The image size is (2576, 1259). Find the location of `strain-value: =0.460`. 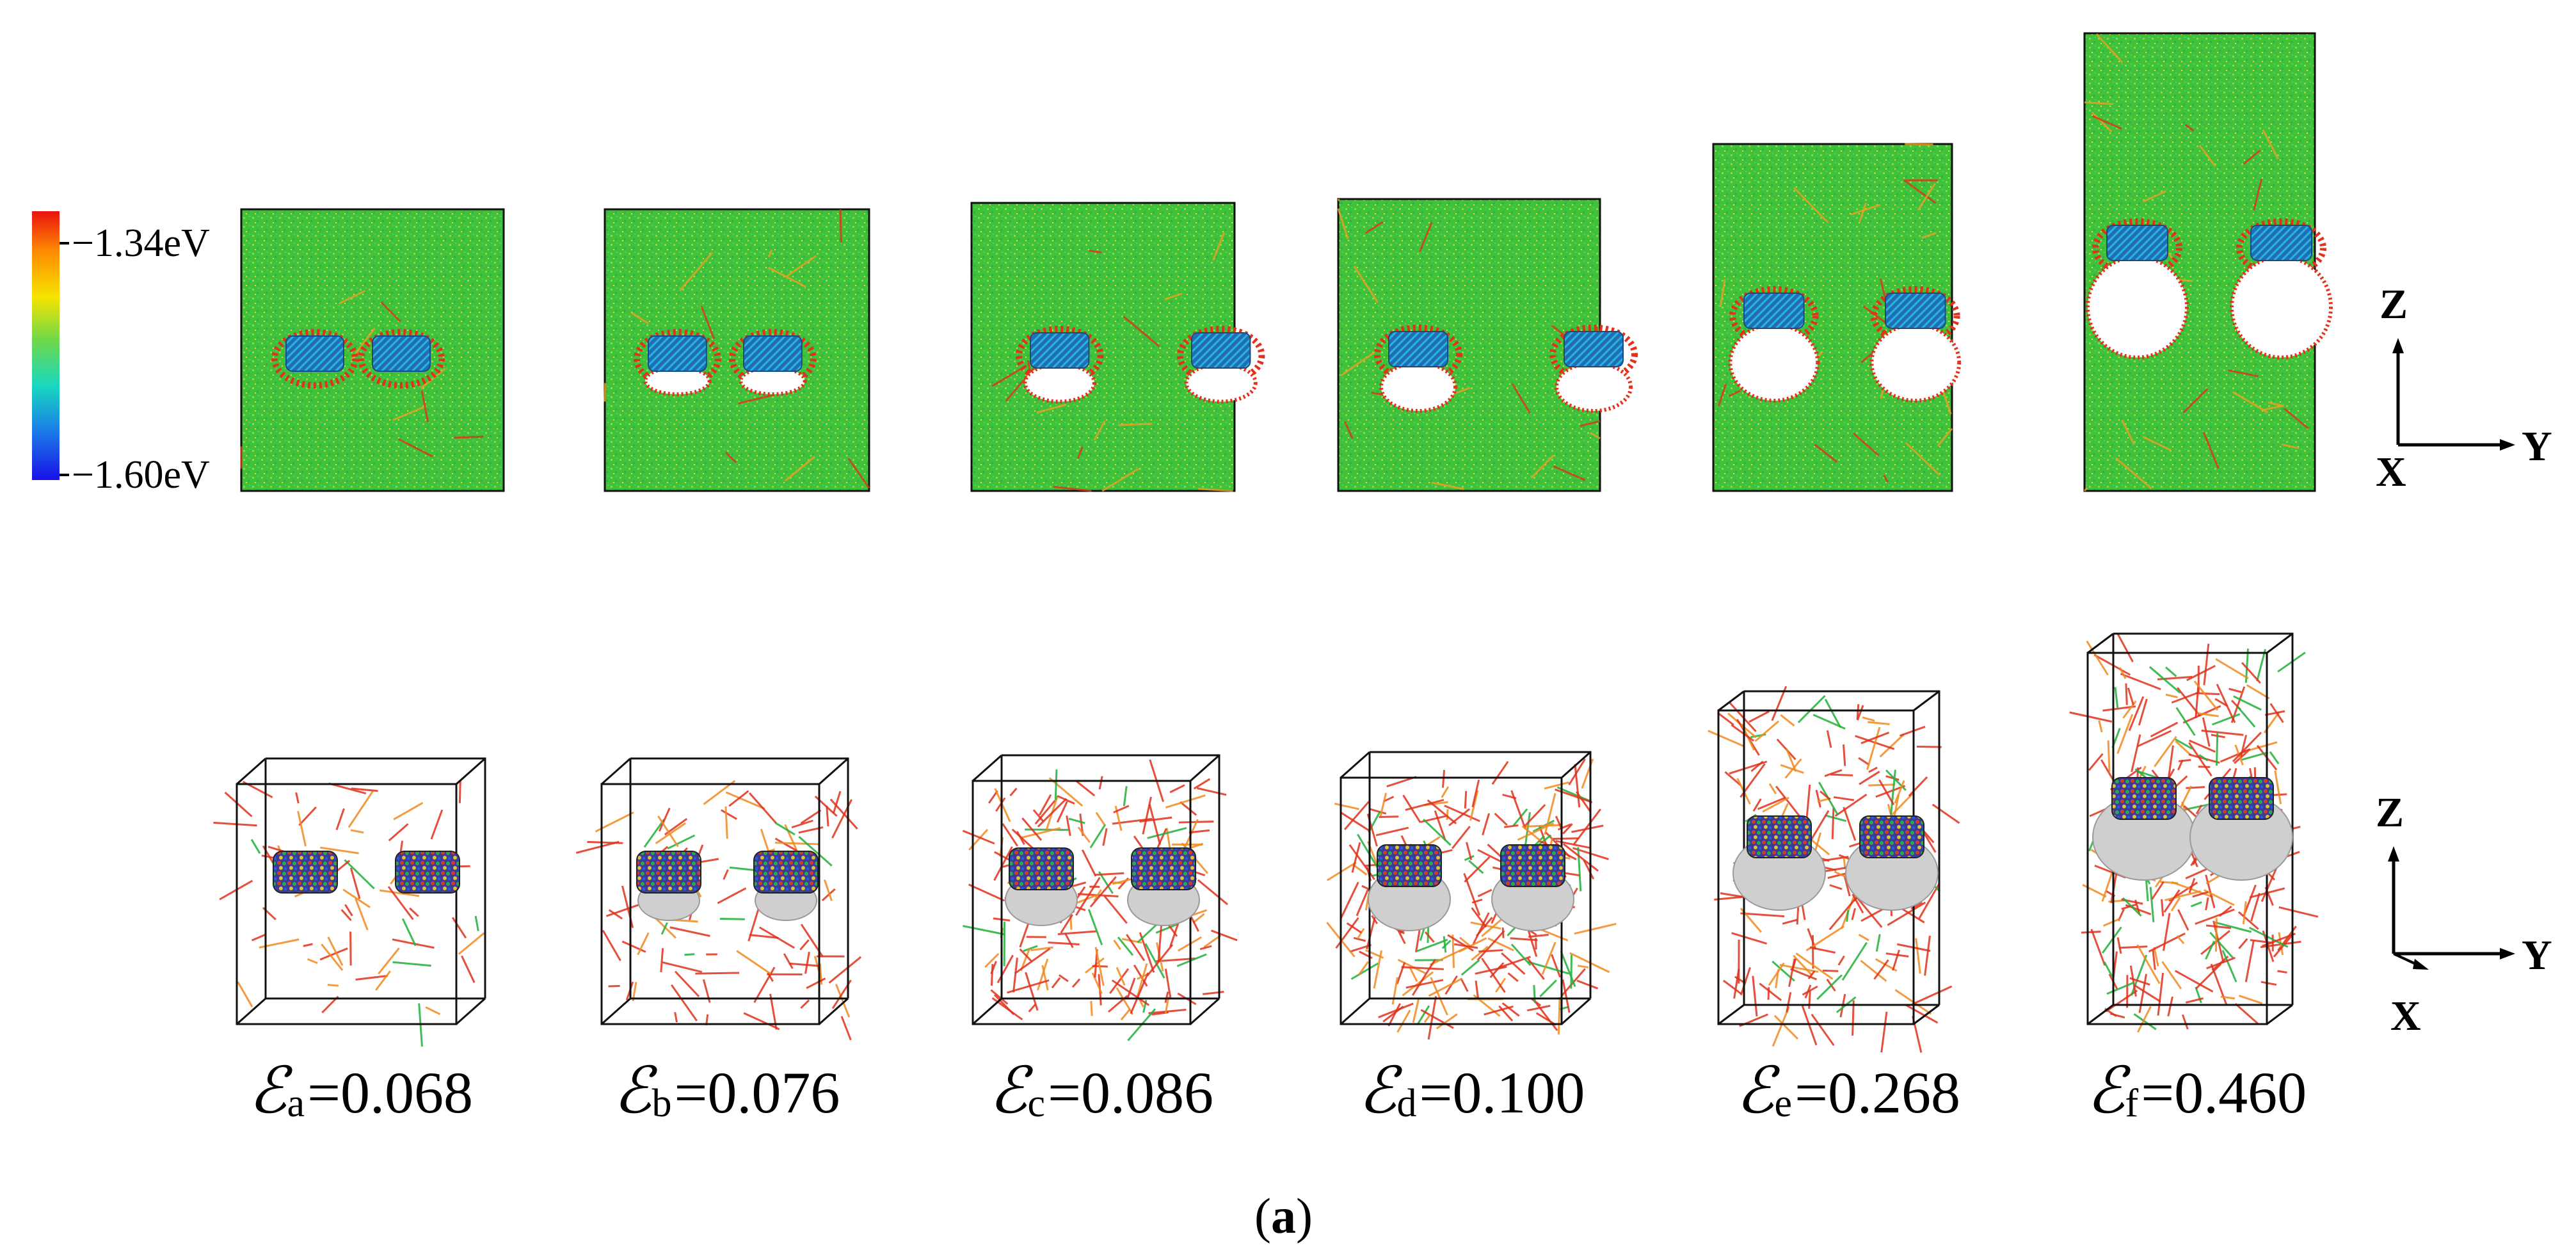

strain-value: =0.460 is located at coordinates (2224, 1092).